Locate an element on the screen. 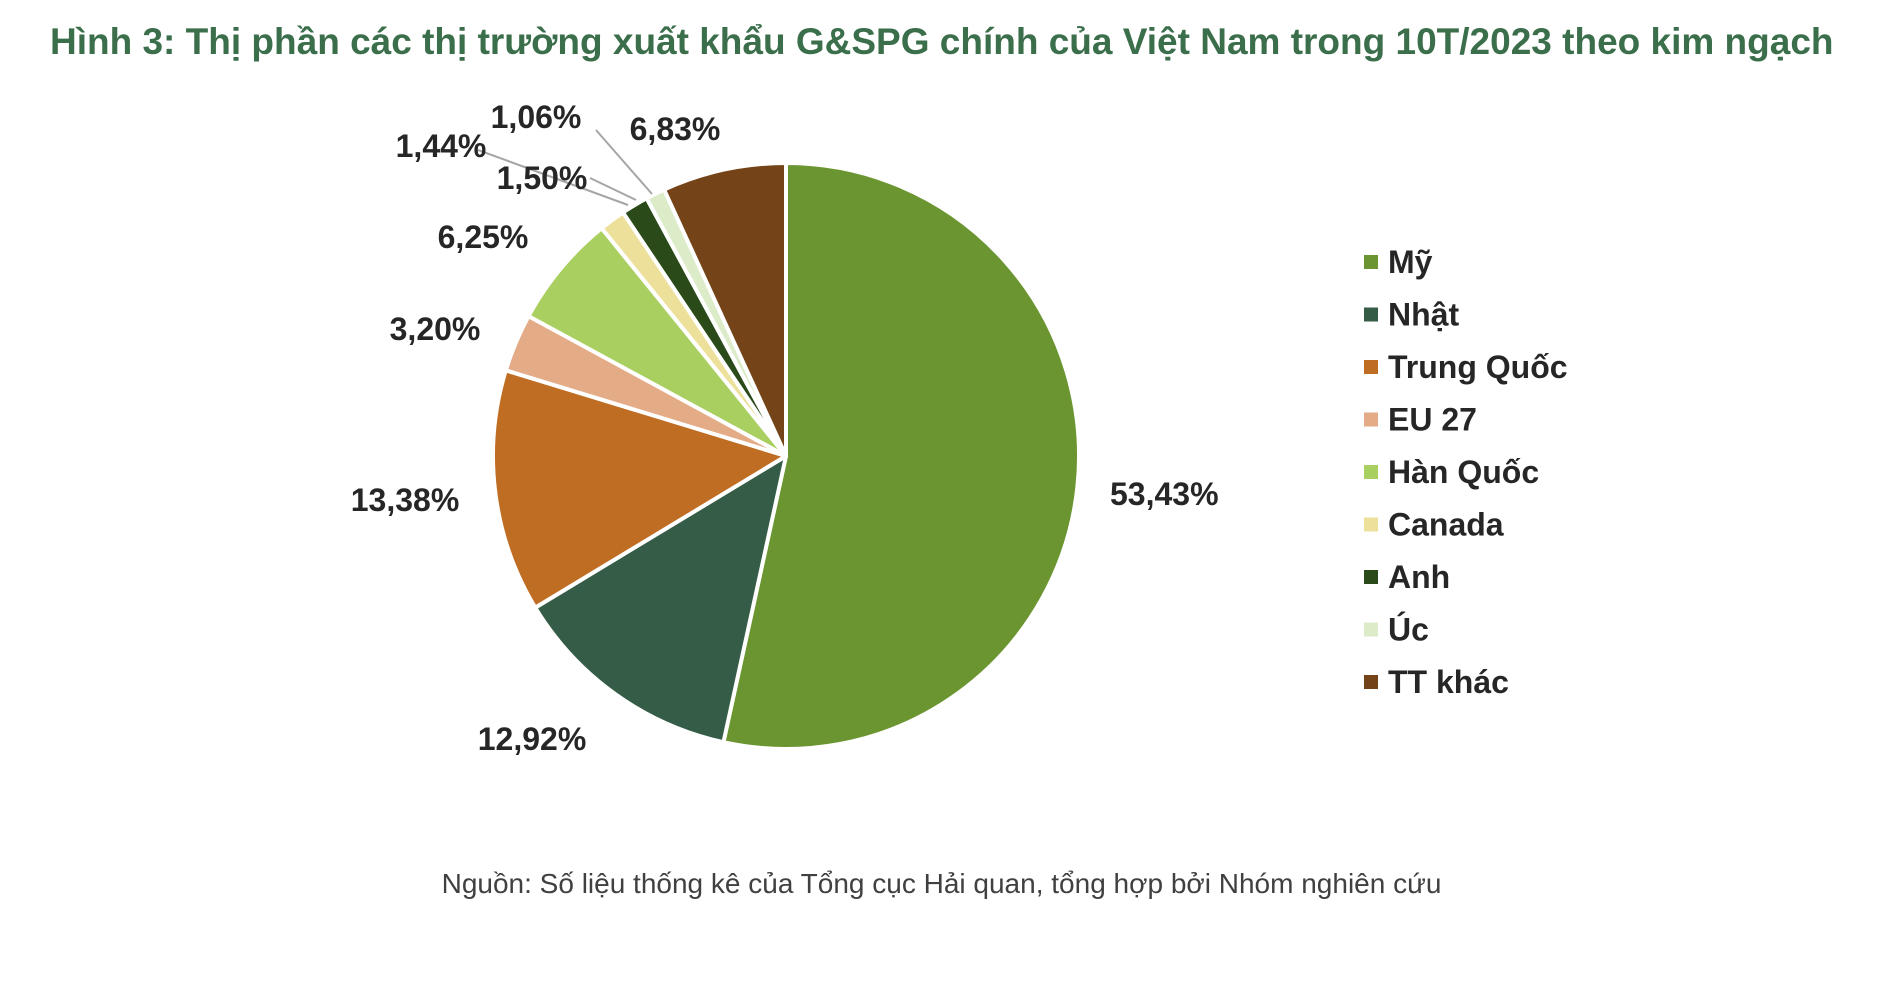 The width and height of the screenshot is (1883, 1000). legend-item-9: TT khác is located at coordinates (1436, 682).